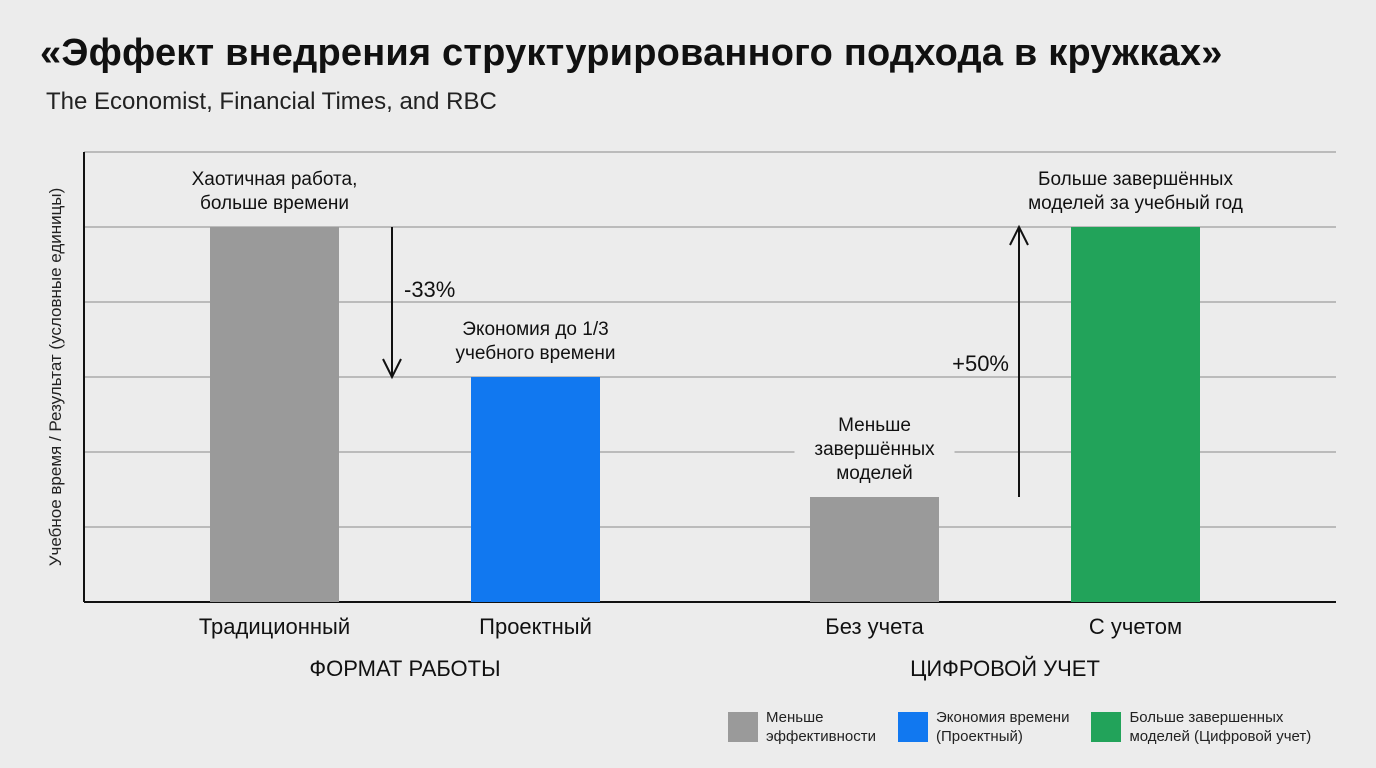 The width and height of the screenshot is (1376, 768). Describe the element at coordinates (429, 289) in the screenshot. I see `change-annotation: -33%` at that location.